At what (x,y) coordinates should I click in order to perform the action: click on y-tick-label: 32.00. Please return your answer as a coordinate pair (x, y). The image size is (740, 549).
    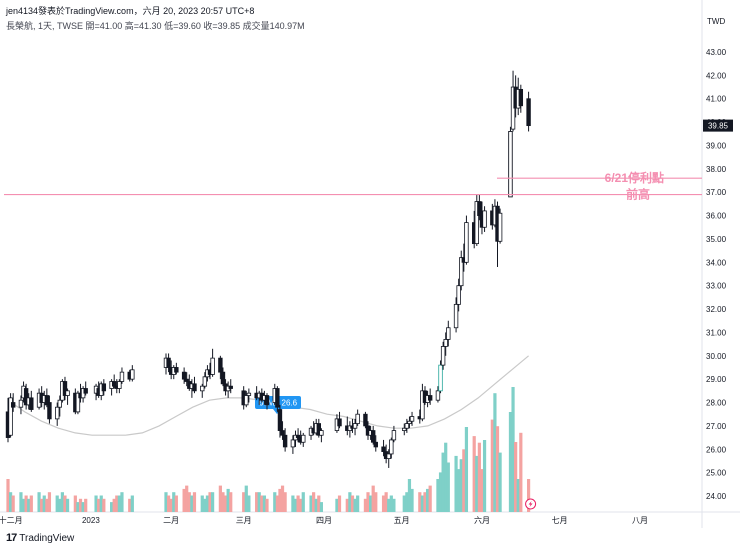
    Looking at the image, I should click on (716, 309).